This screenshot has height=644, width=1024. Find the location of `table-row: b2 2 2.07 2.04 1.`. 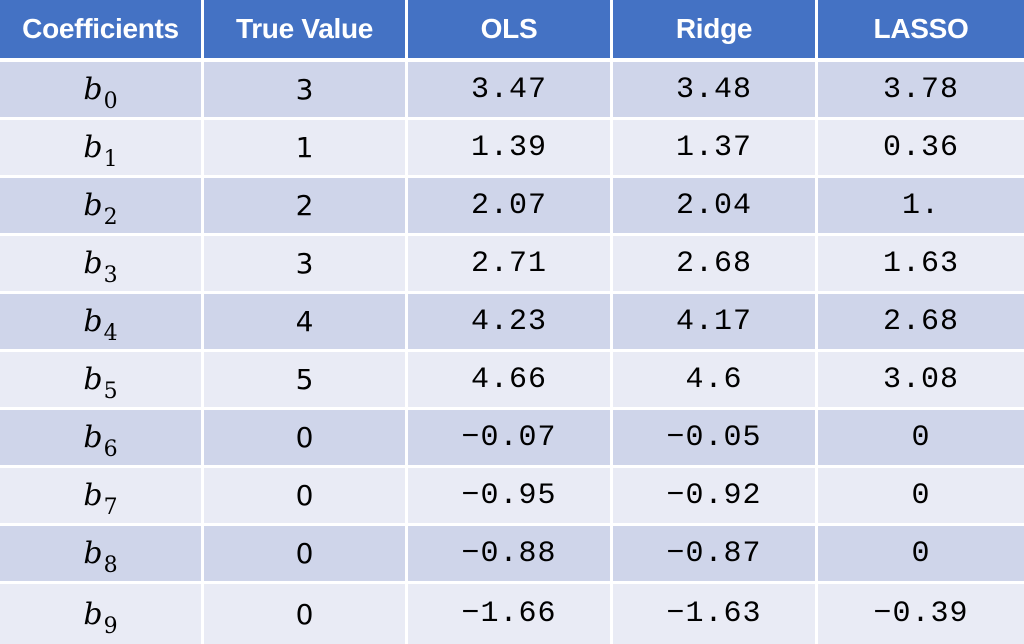

table-row: b2 2 2.07 2.04 1. is located at coordinates (512, 207).